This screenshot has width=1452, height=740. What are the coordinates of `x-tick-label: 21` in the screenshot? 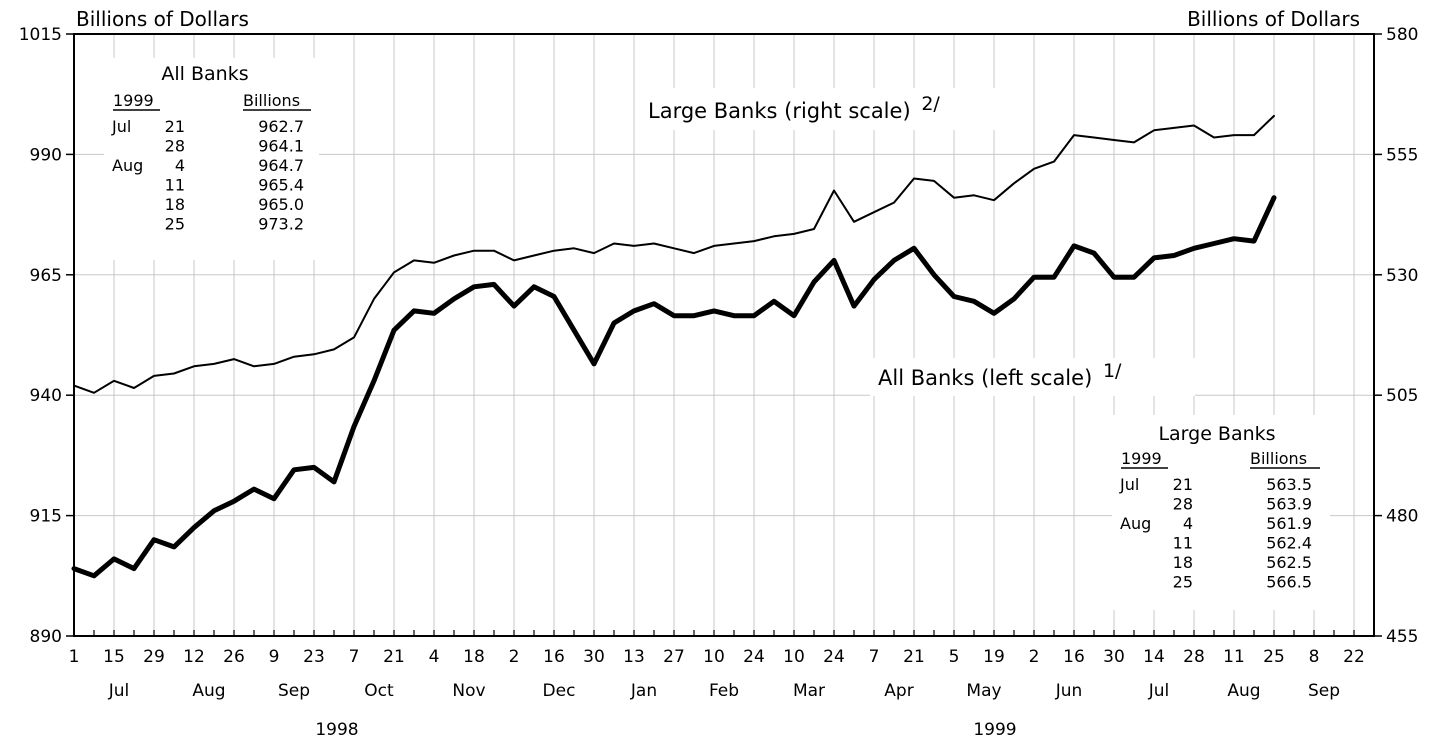 It's located at (914, 657).